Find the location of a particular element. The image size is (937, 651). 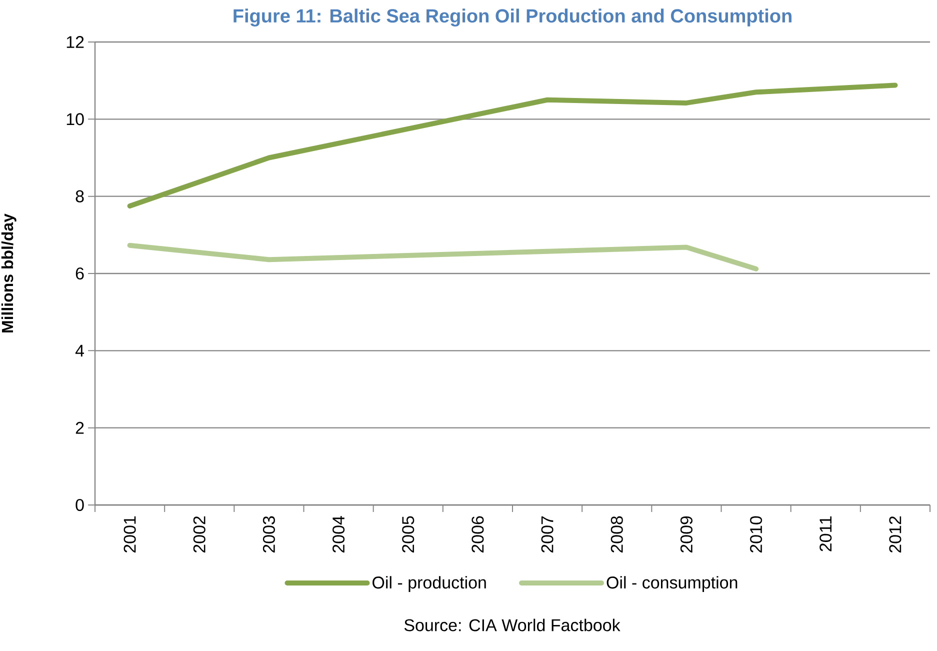

x-tick-label: 2002 is located at coordinates (199, 534).